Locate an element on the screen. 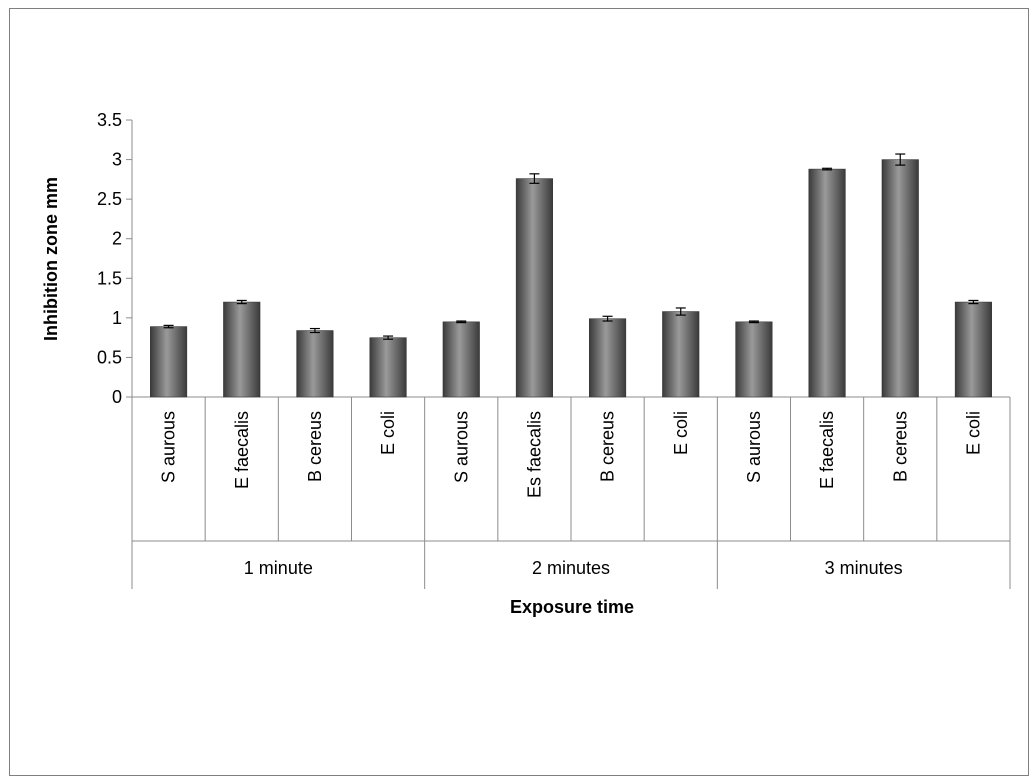 Image resolution: width=1033 pixels, height=777 pixels. y-tick-label: 1 is located at coordinates (117, 318).